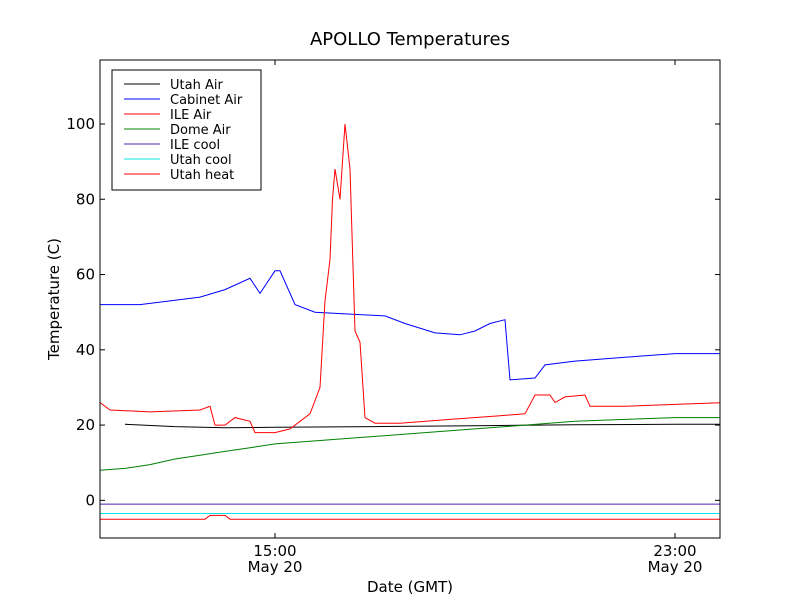 This screenshot has width=800, height=600. Describe the element at coordinates (196, 85) in the screenshot. I see `legend-label-utah-air: Utah Air` at that location.